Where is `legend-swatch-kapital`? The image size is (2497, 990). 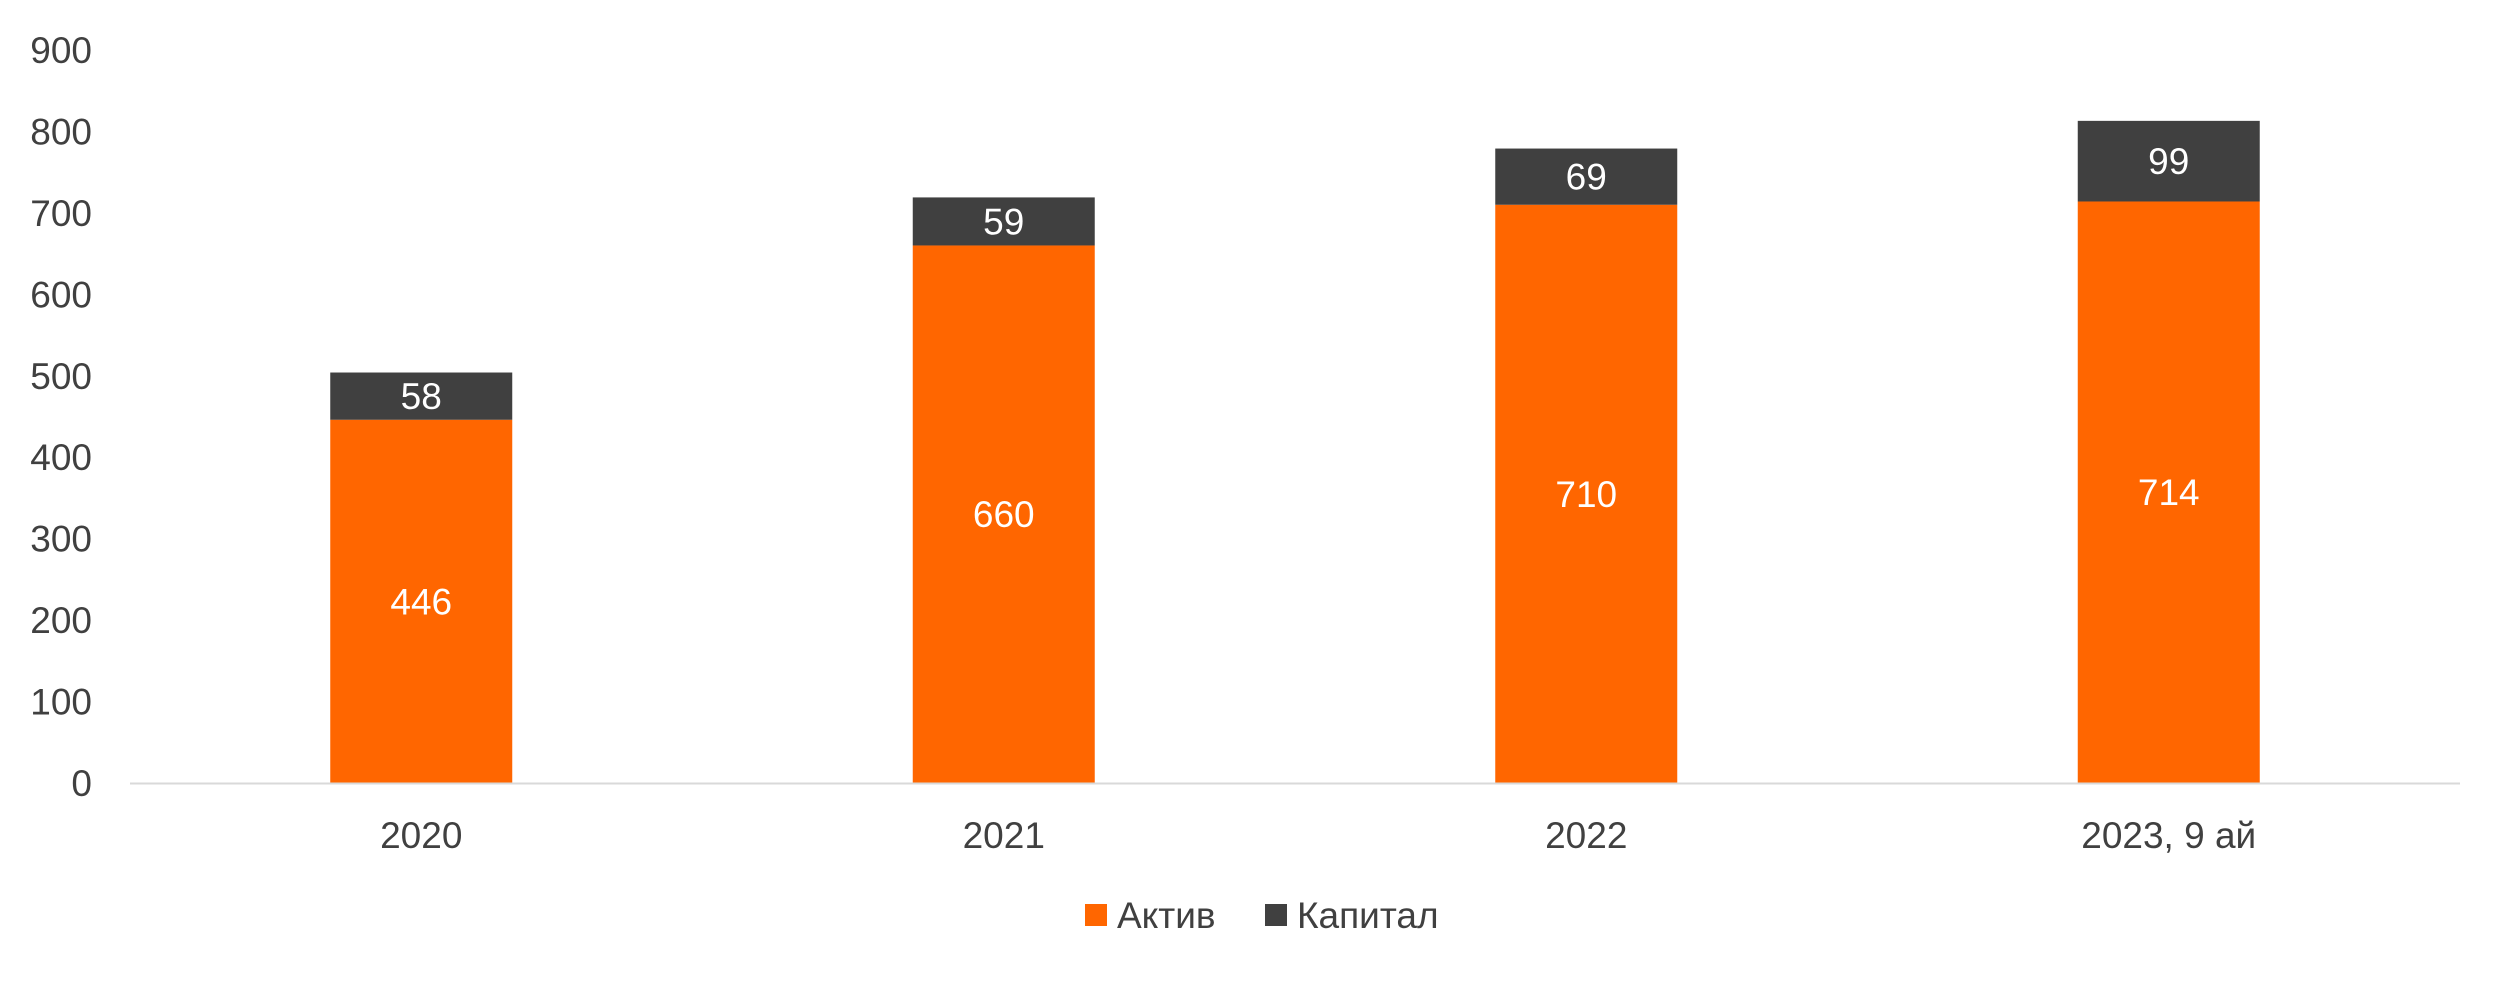
legend-swatch-kapital is located at coordinates (1276, 915).